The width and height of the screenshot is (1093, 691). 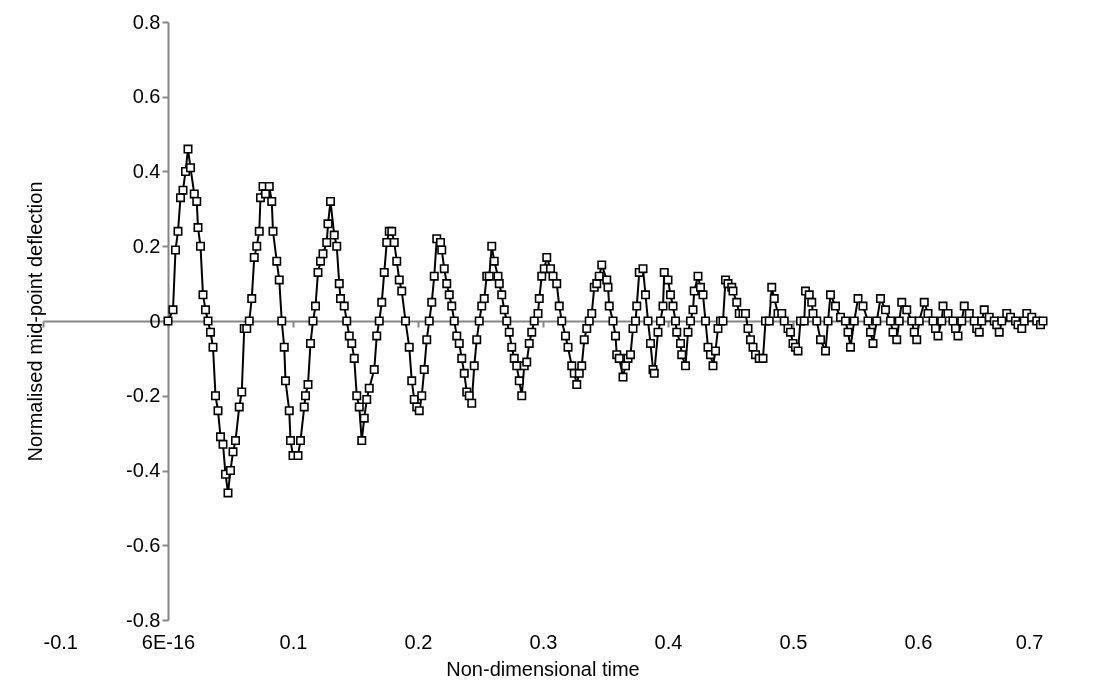 What do you see at coordinates (143, 619) in the screenshot?
I see `y-tick-label: -0.8` at bounding box center [143, 619].